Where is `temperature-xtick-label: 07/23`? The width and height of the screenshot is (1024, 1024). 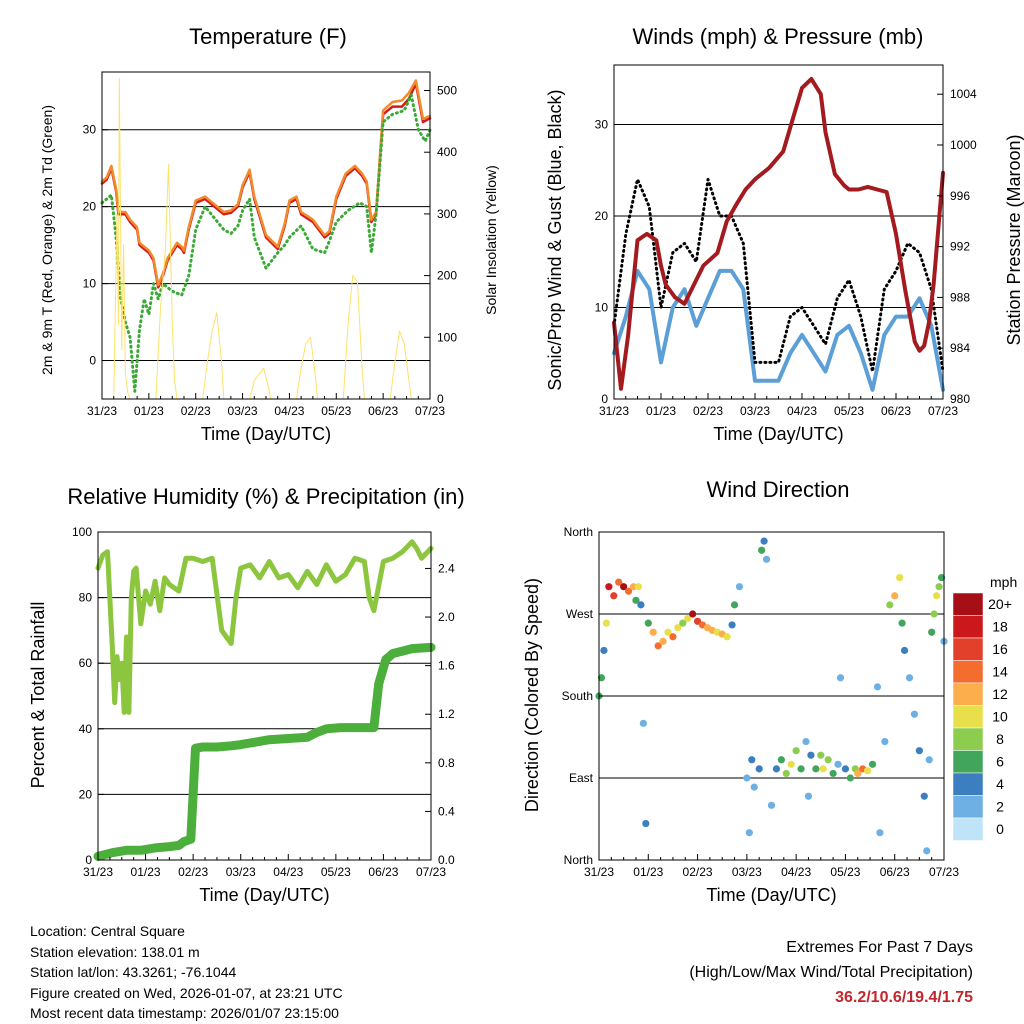
temperature-xtick-label: 07/23 is located at coordinates (430, 411).